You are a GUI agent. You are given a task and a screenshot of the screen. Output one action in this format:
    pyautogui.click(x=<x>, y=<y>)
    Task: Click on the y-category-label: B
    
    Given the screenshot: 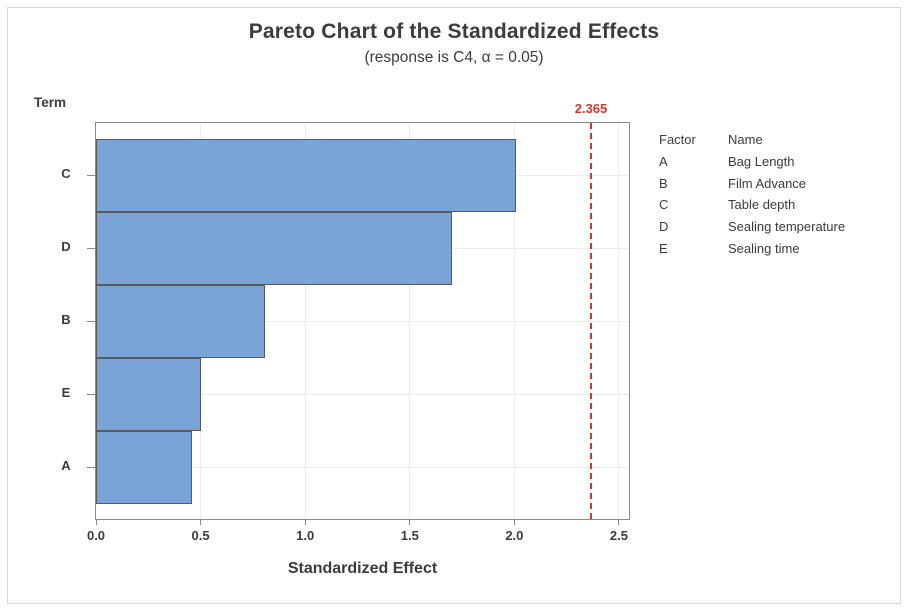 What is the action you would take?
    pyautogui.click(x=66, y=319)
    